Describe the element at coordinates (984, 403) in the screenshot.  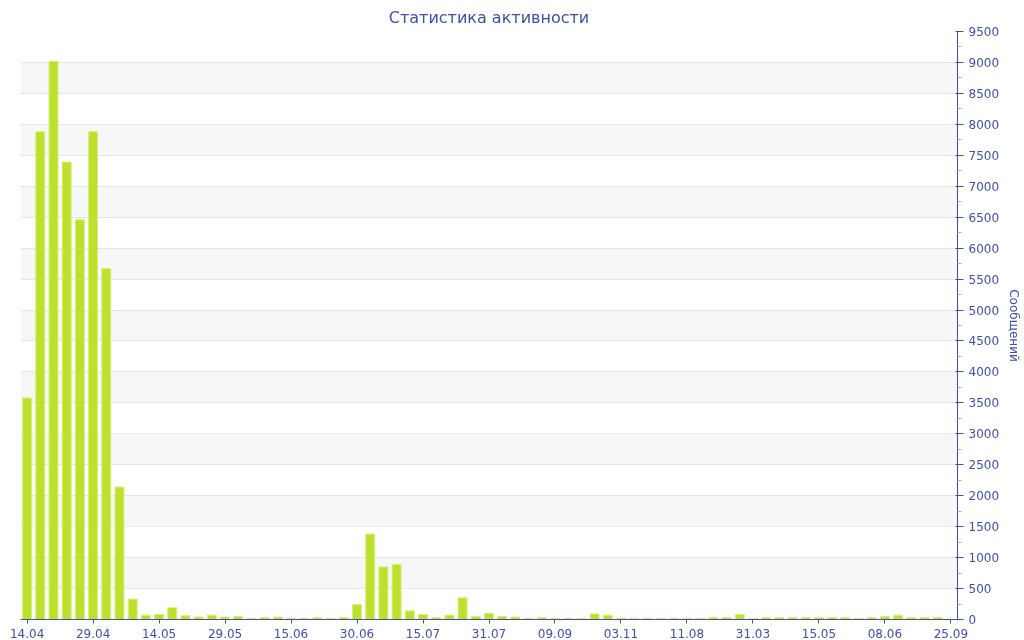
I see `y2-tick-label: 3500` at that location.